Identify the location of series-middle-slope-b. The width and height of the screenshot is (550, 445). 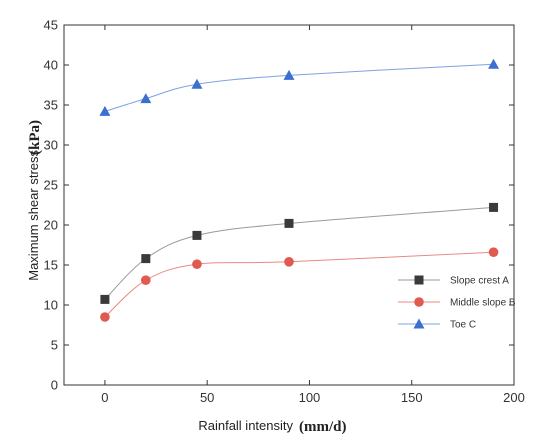
(299, 284).